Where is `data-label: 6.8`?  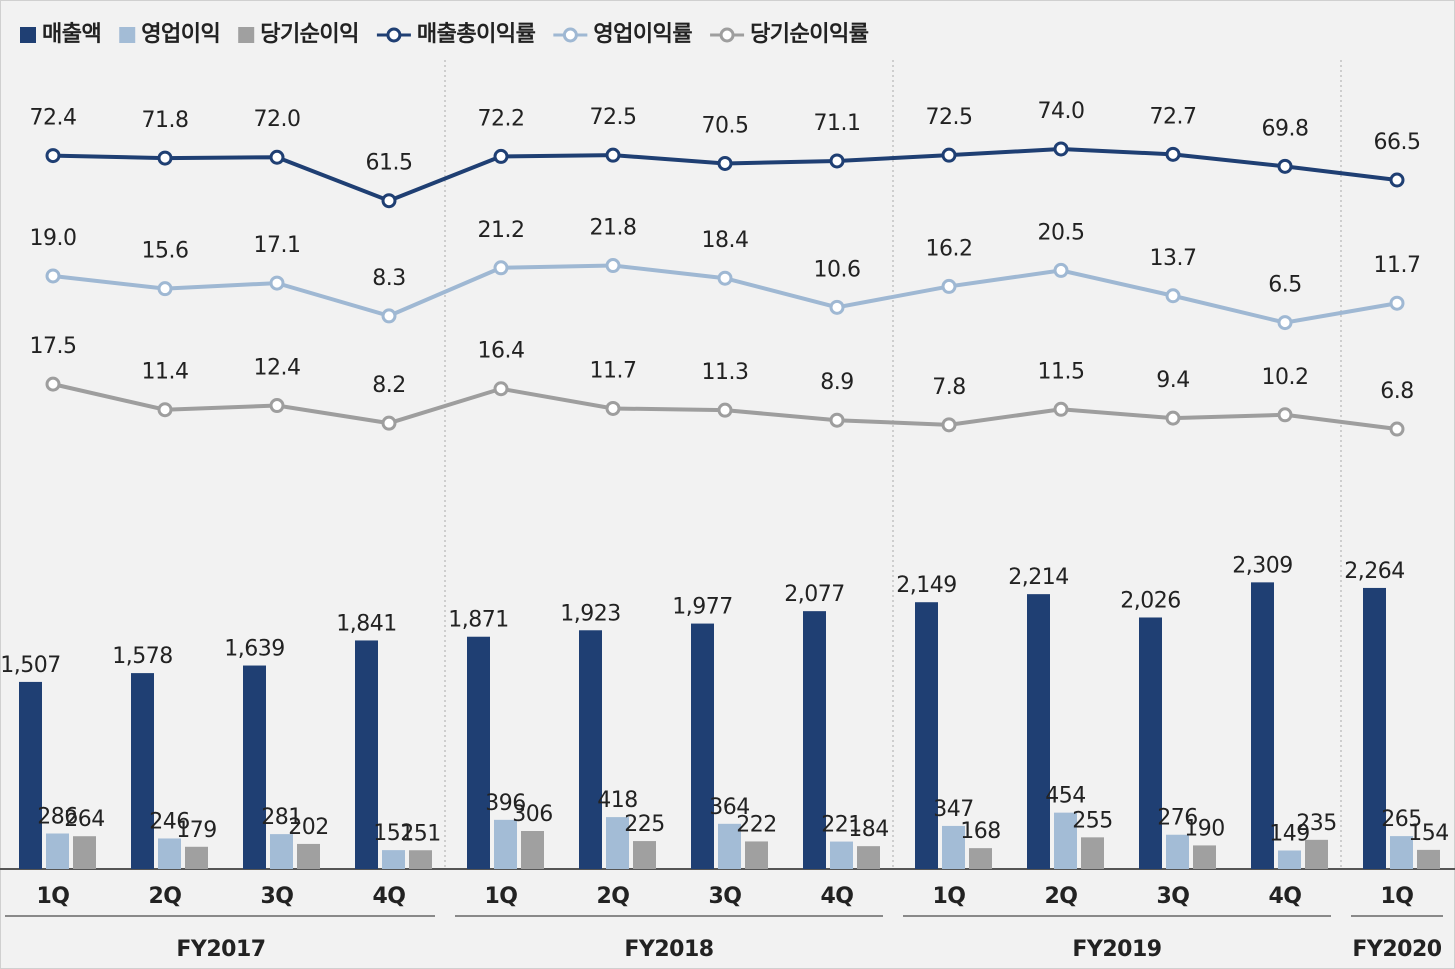
data-label: 6.8 is located at coordinates (1397, 391).